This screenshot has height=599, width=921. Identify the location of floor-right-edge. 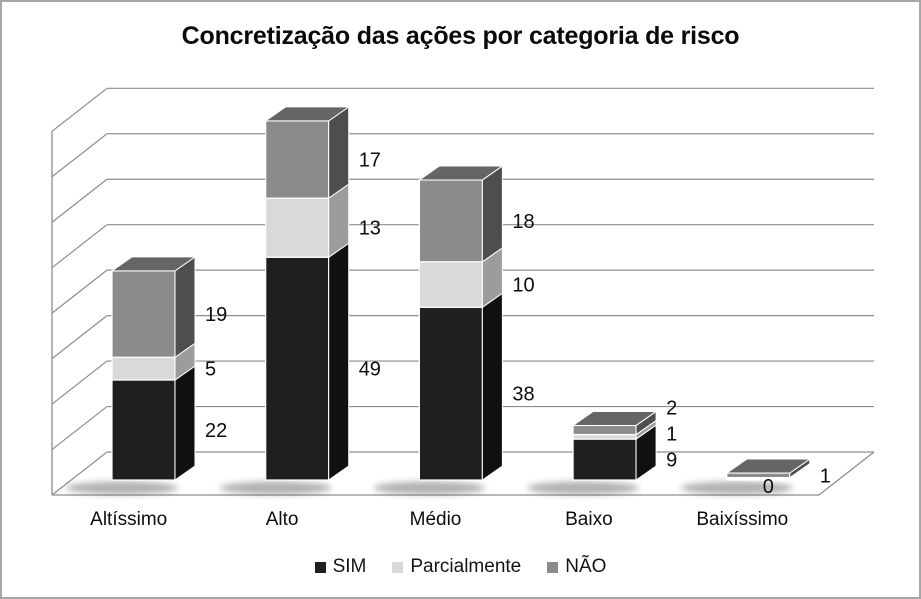
(846, 473).